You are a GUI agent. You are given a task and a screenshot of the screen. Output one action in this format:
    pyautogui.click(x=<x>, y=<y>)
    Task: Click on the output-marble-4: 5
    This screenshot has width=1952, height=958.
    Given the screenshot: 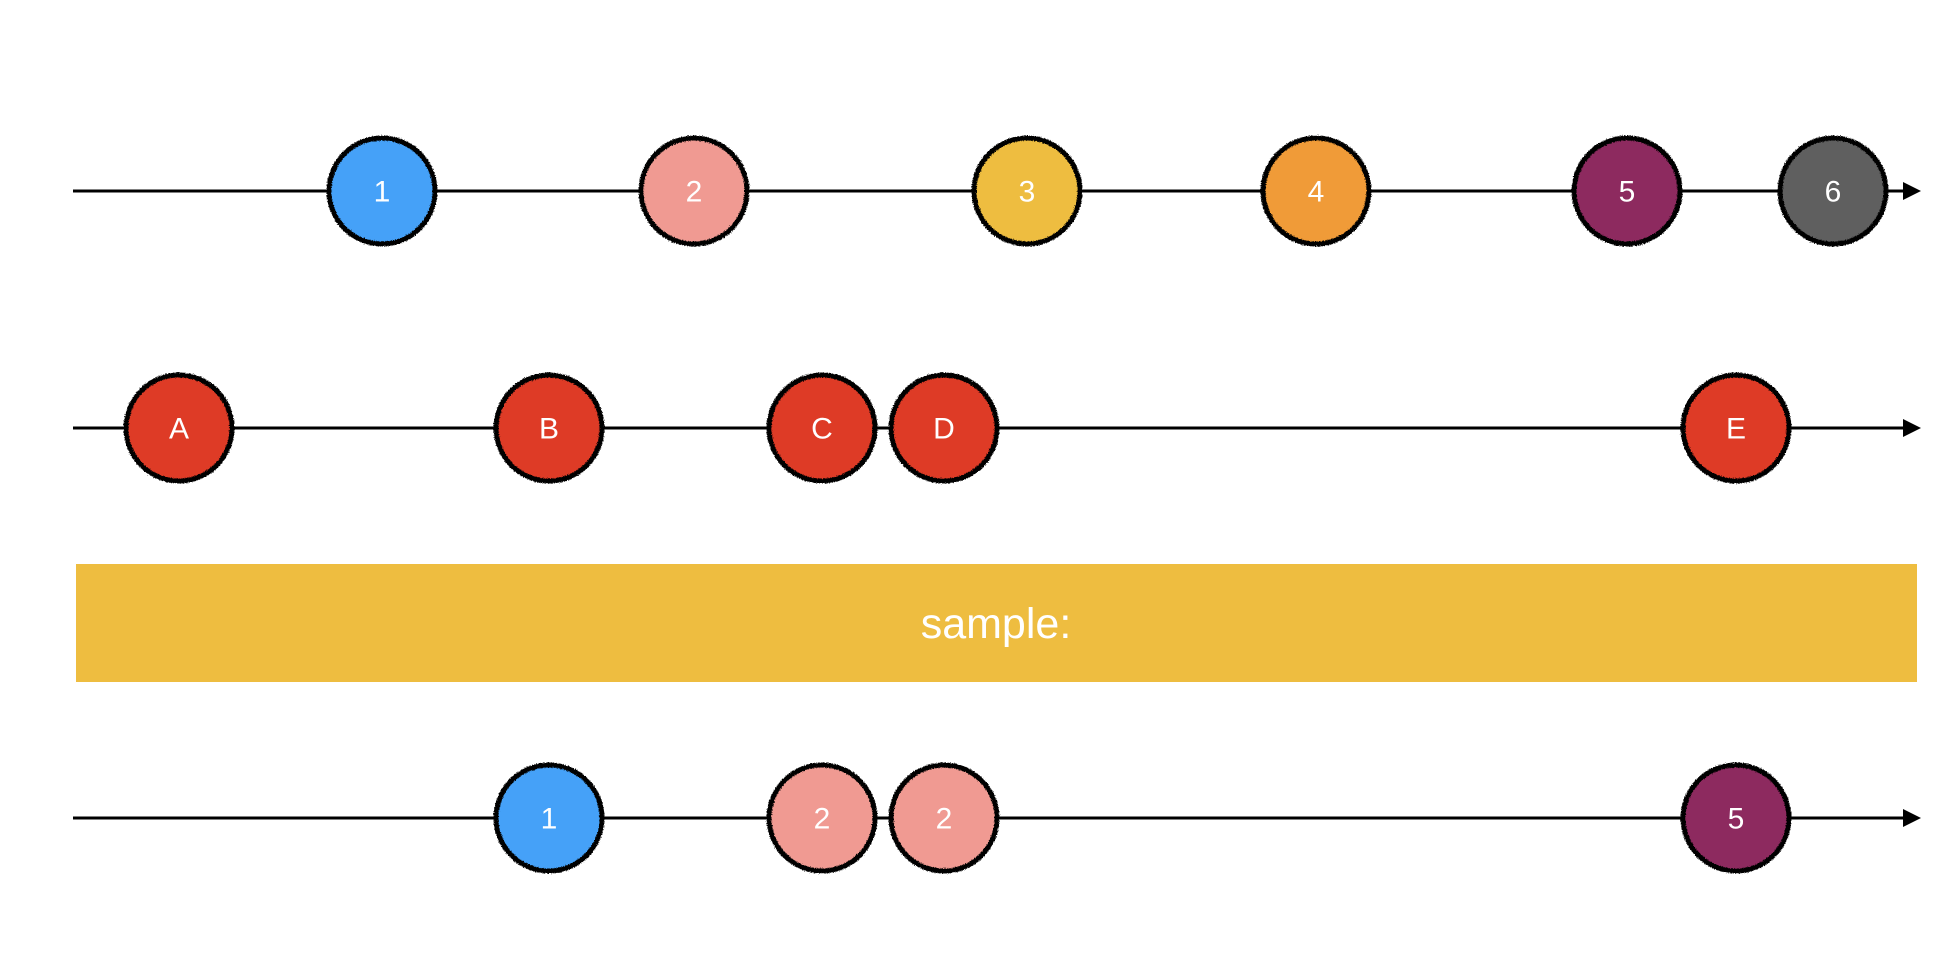 What is the action you would take?
    pyautogui.click(x=1736, y=818)
    